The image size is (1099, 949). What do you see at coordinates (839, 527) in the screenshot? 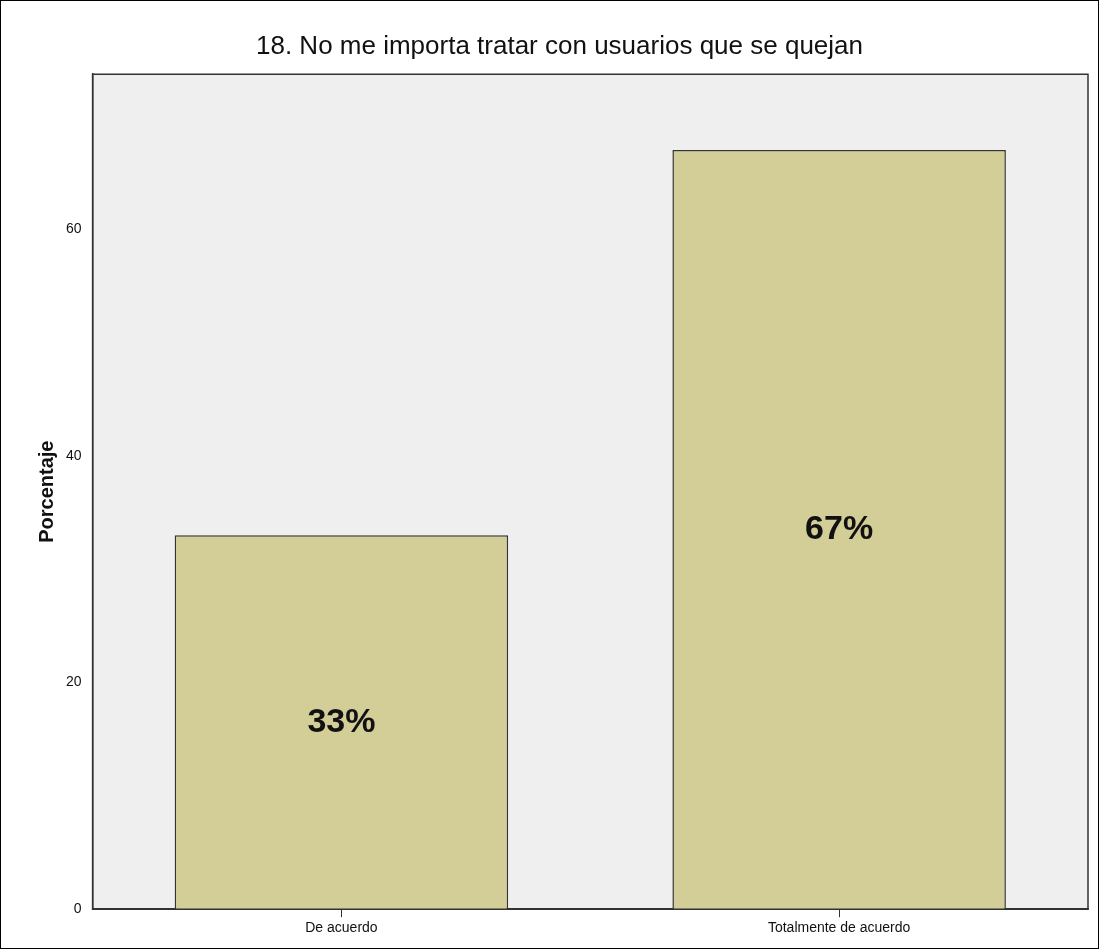
I see `data-label: 67%` at bounding box center [839, 527].